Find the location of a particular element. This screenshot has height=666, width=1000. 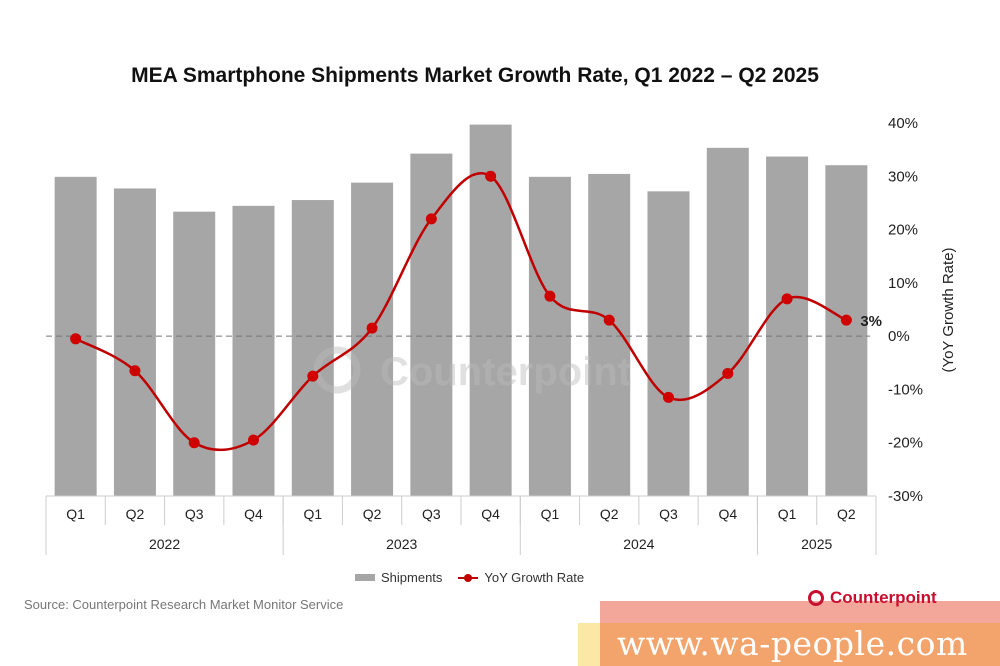

y2-tick-label: 10% is located at coordinates (903, 283).